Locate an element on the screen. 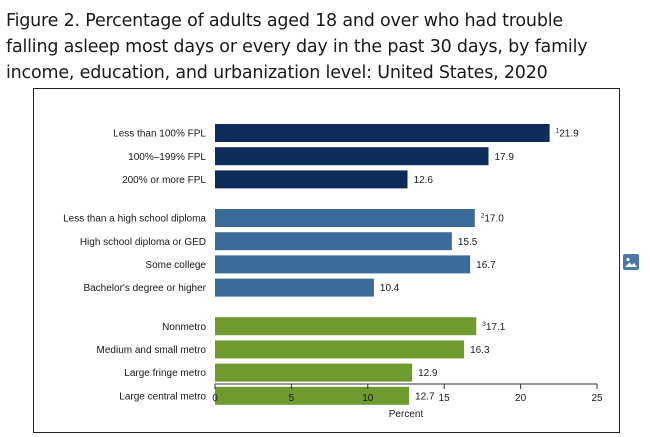  value-label: 15.5 is located at coordinates (468, 242).